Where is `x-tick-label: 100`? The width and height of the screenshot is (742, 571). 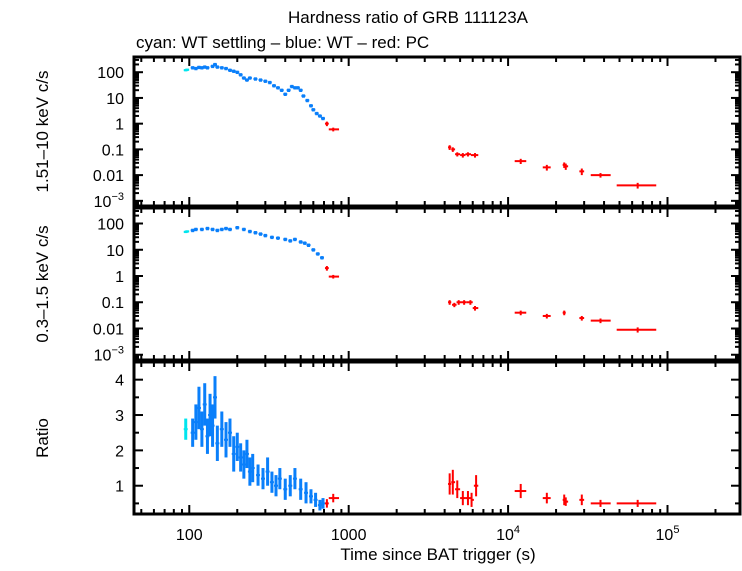
x-tick-label: 100 is located at coordinates (189, 535).